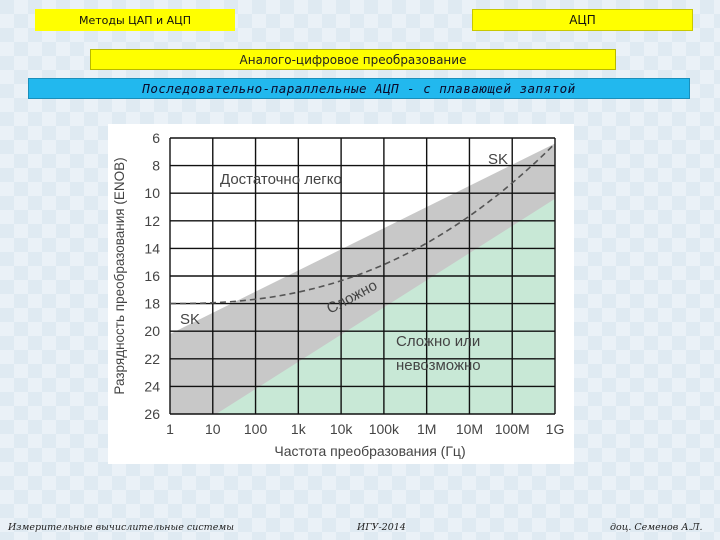 Image resolution: width=720 pixels, height=540 pixels. I want to click on x-tick-label: 10, so click(213, 429).